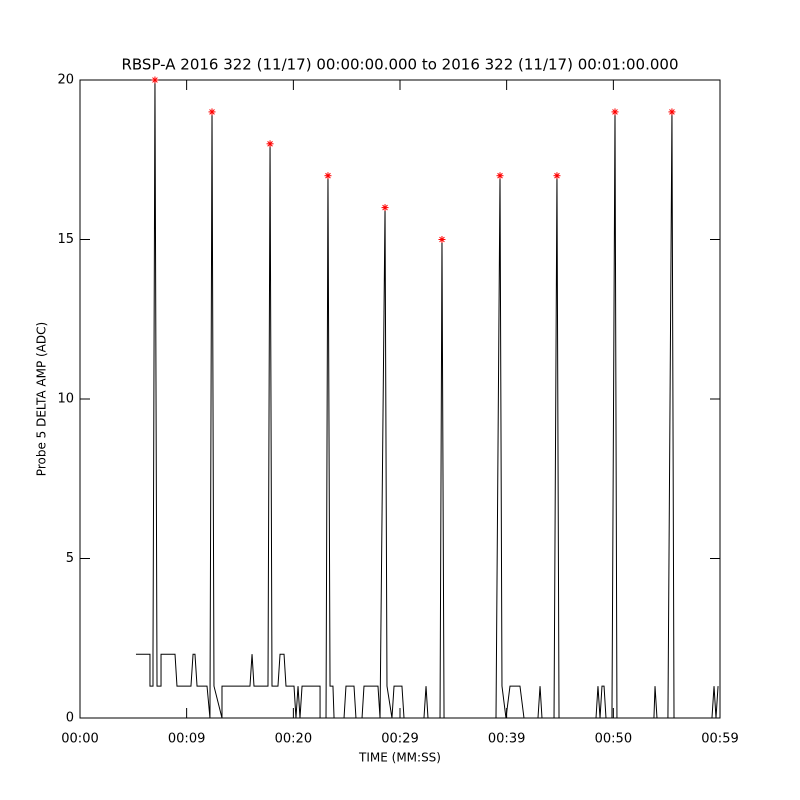  Describe the element at coordinates (65, 80) in the screenshot. I see `y-tick-label: 20` at that location.